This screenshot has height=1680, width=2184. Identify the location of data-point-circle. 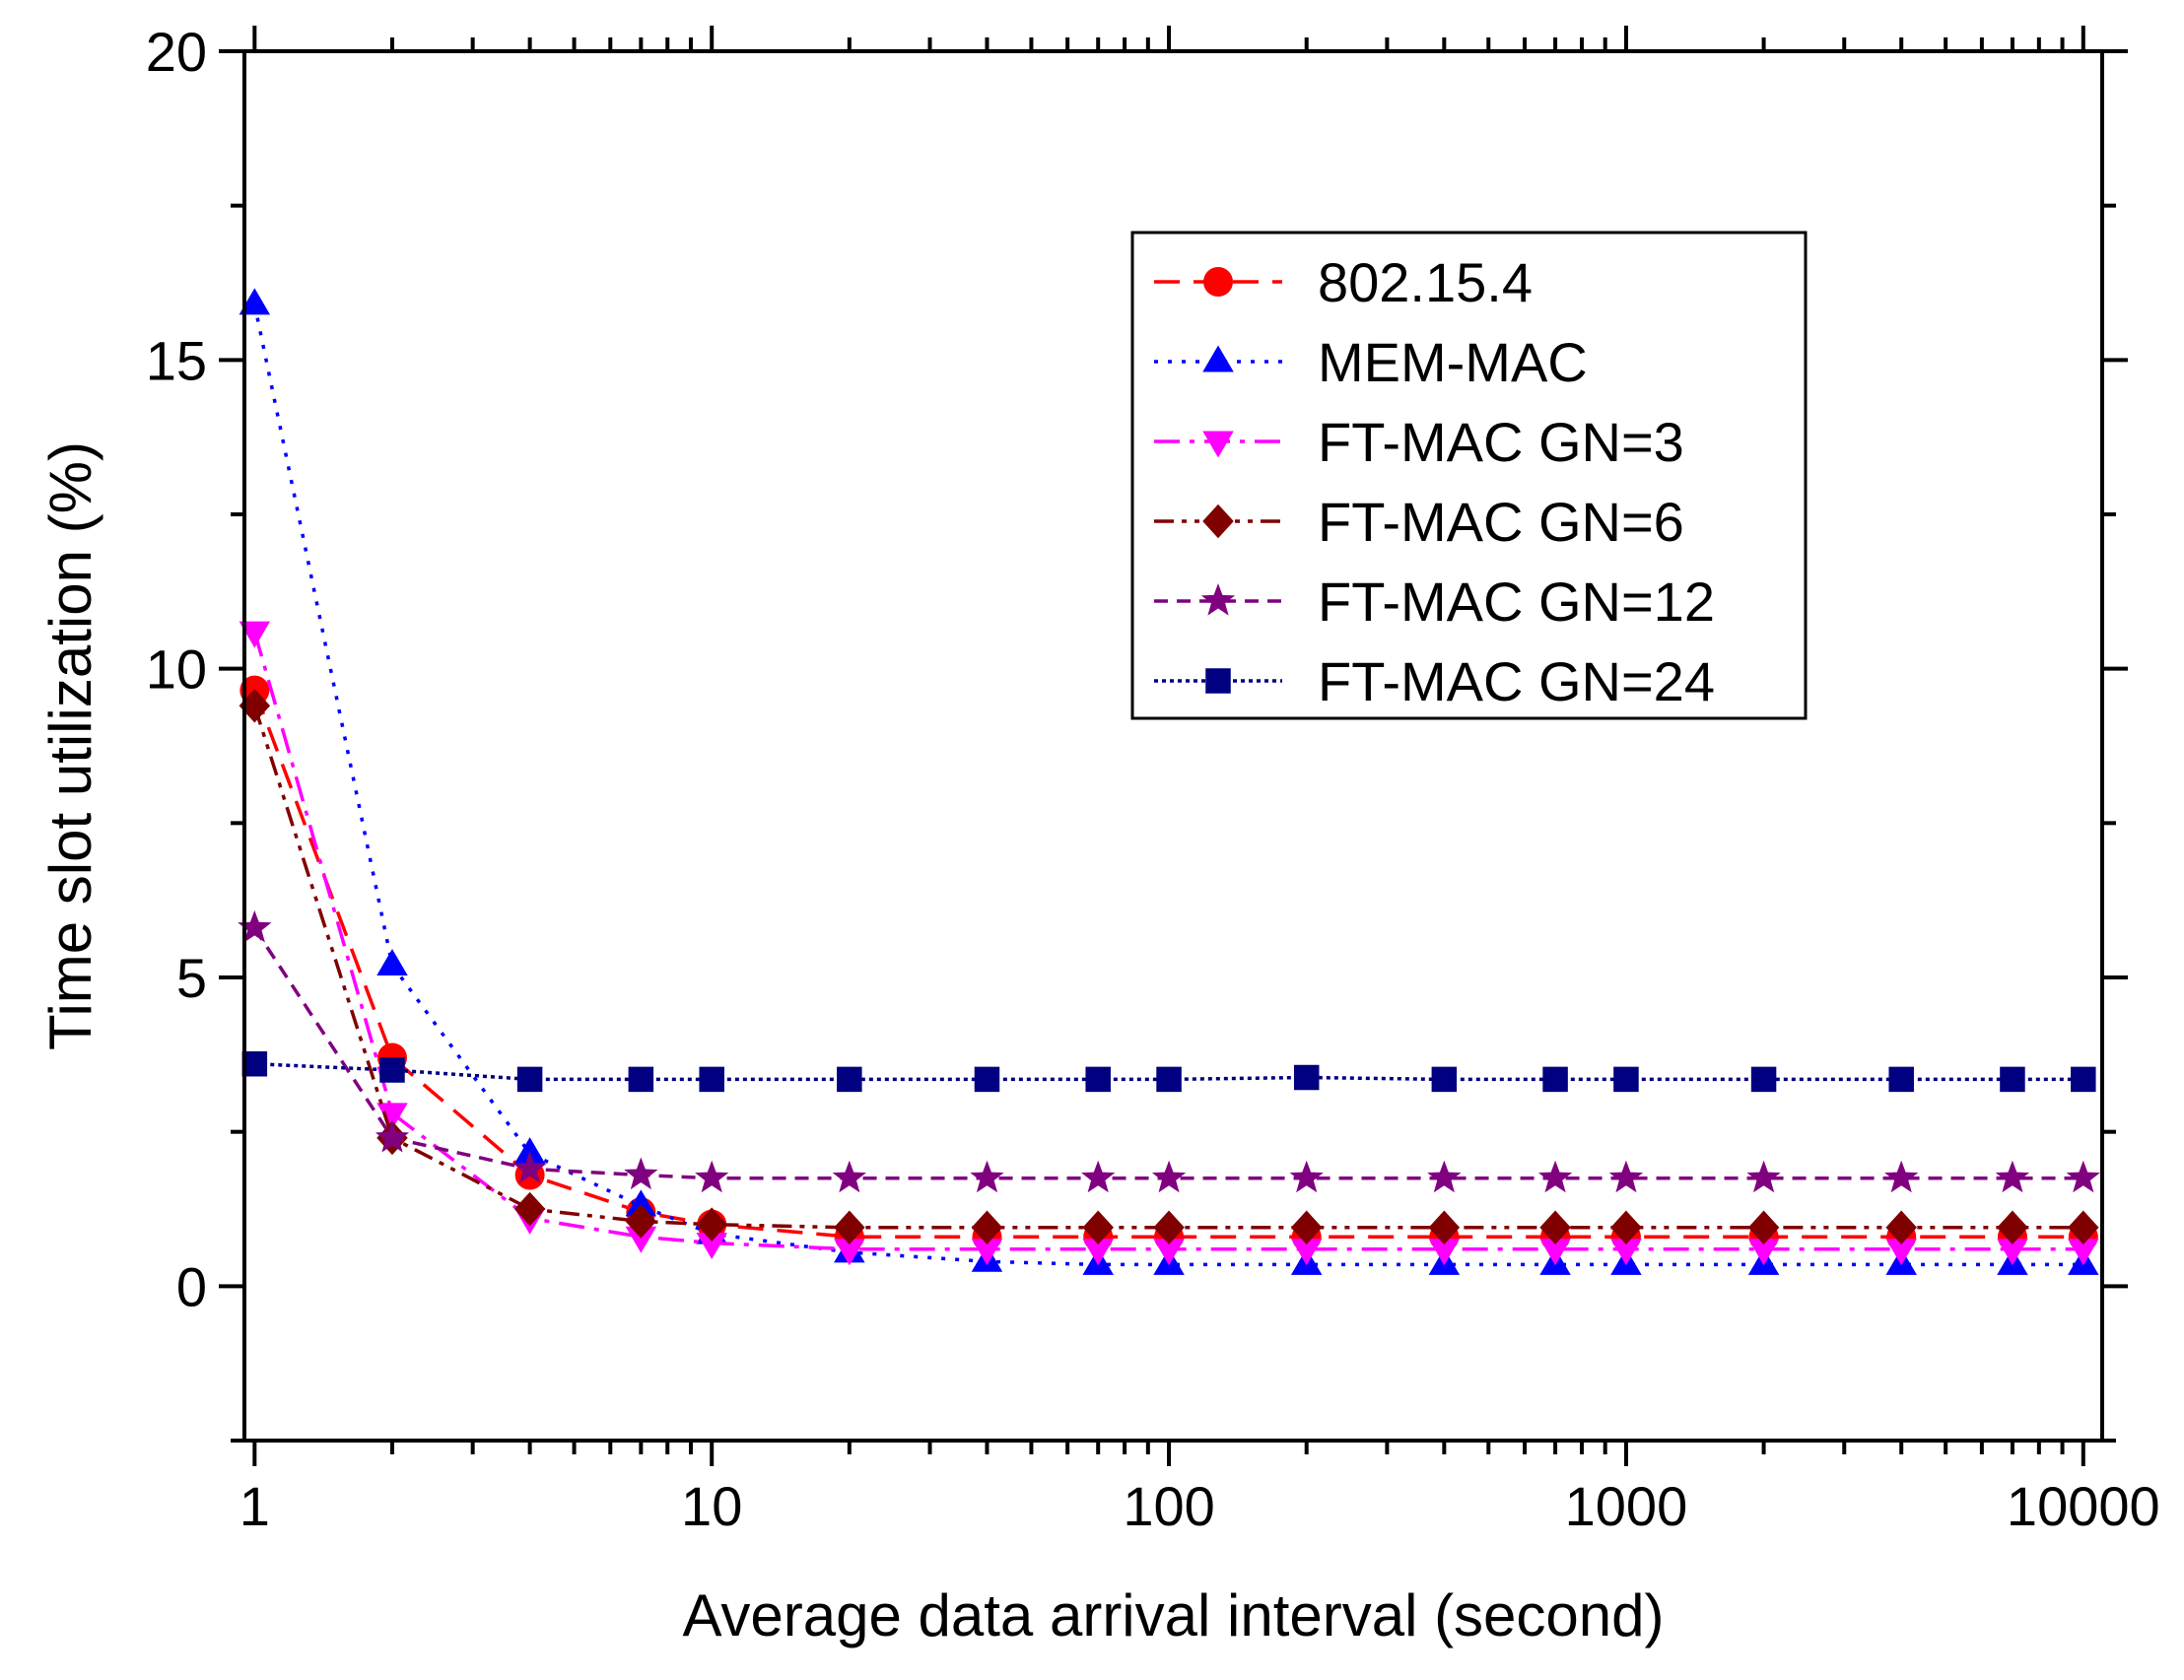
(1218, 282).